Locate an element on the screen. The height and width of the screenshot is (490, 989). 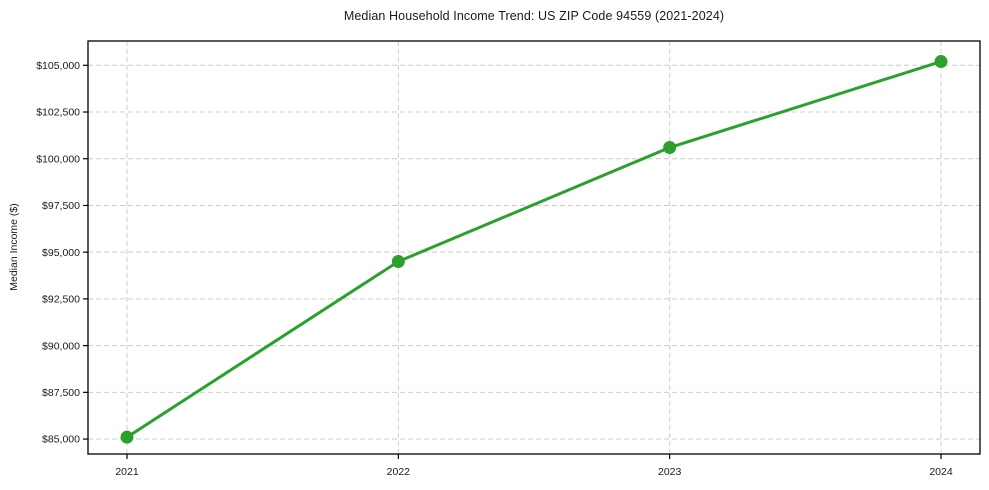
x-tick-label: 2023 is located at coordinates (670, 472).